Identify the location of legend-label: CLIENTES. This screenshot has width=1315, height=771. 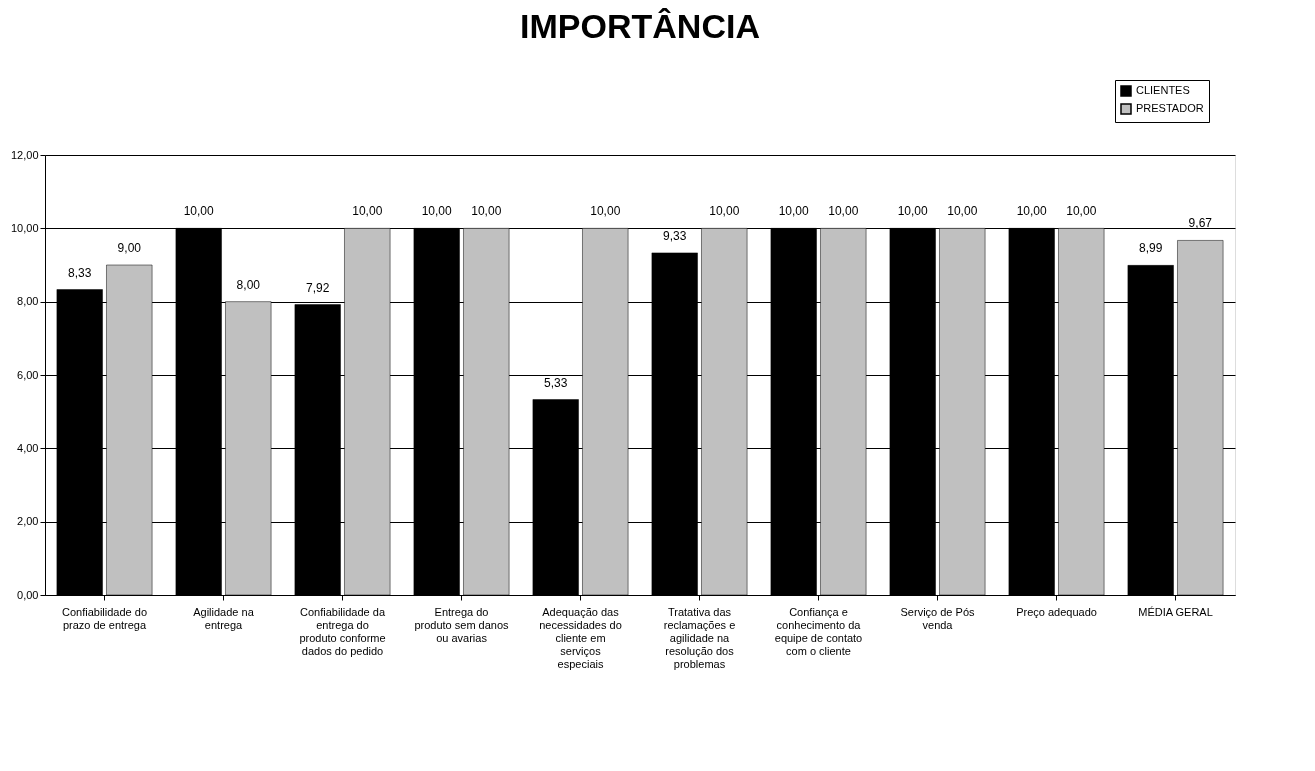
(1163, 90).